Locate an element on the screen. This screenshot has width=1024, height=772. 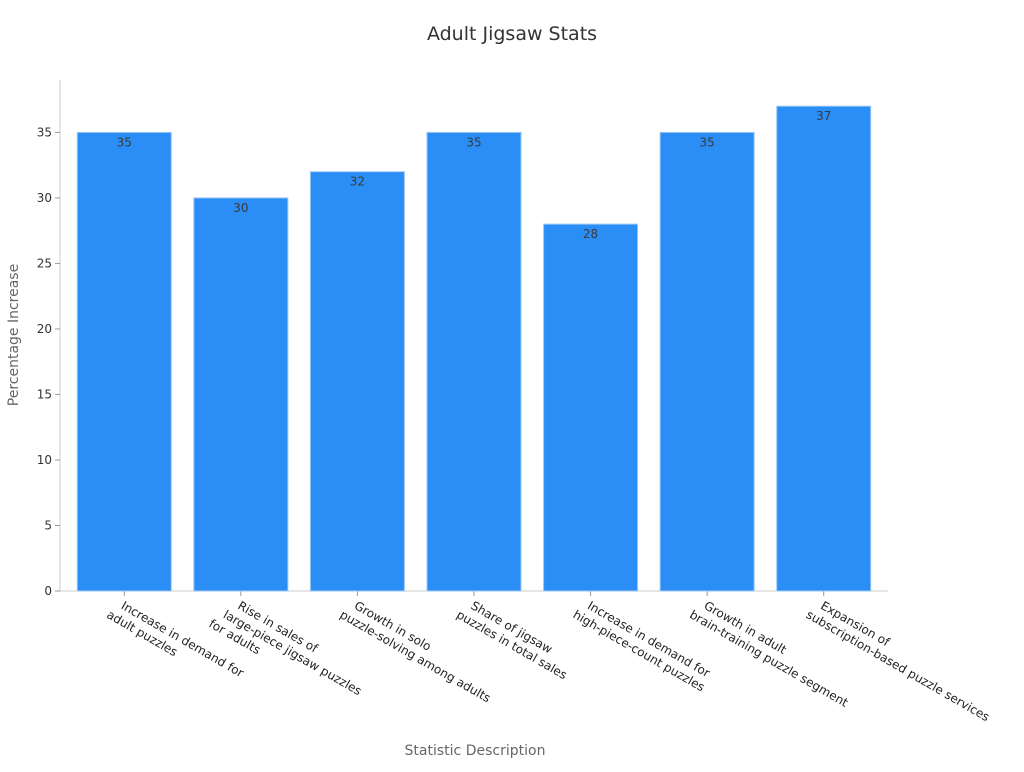
y-tick-label: 15 is located at coordinates (44, 394).